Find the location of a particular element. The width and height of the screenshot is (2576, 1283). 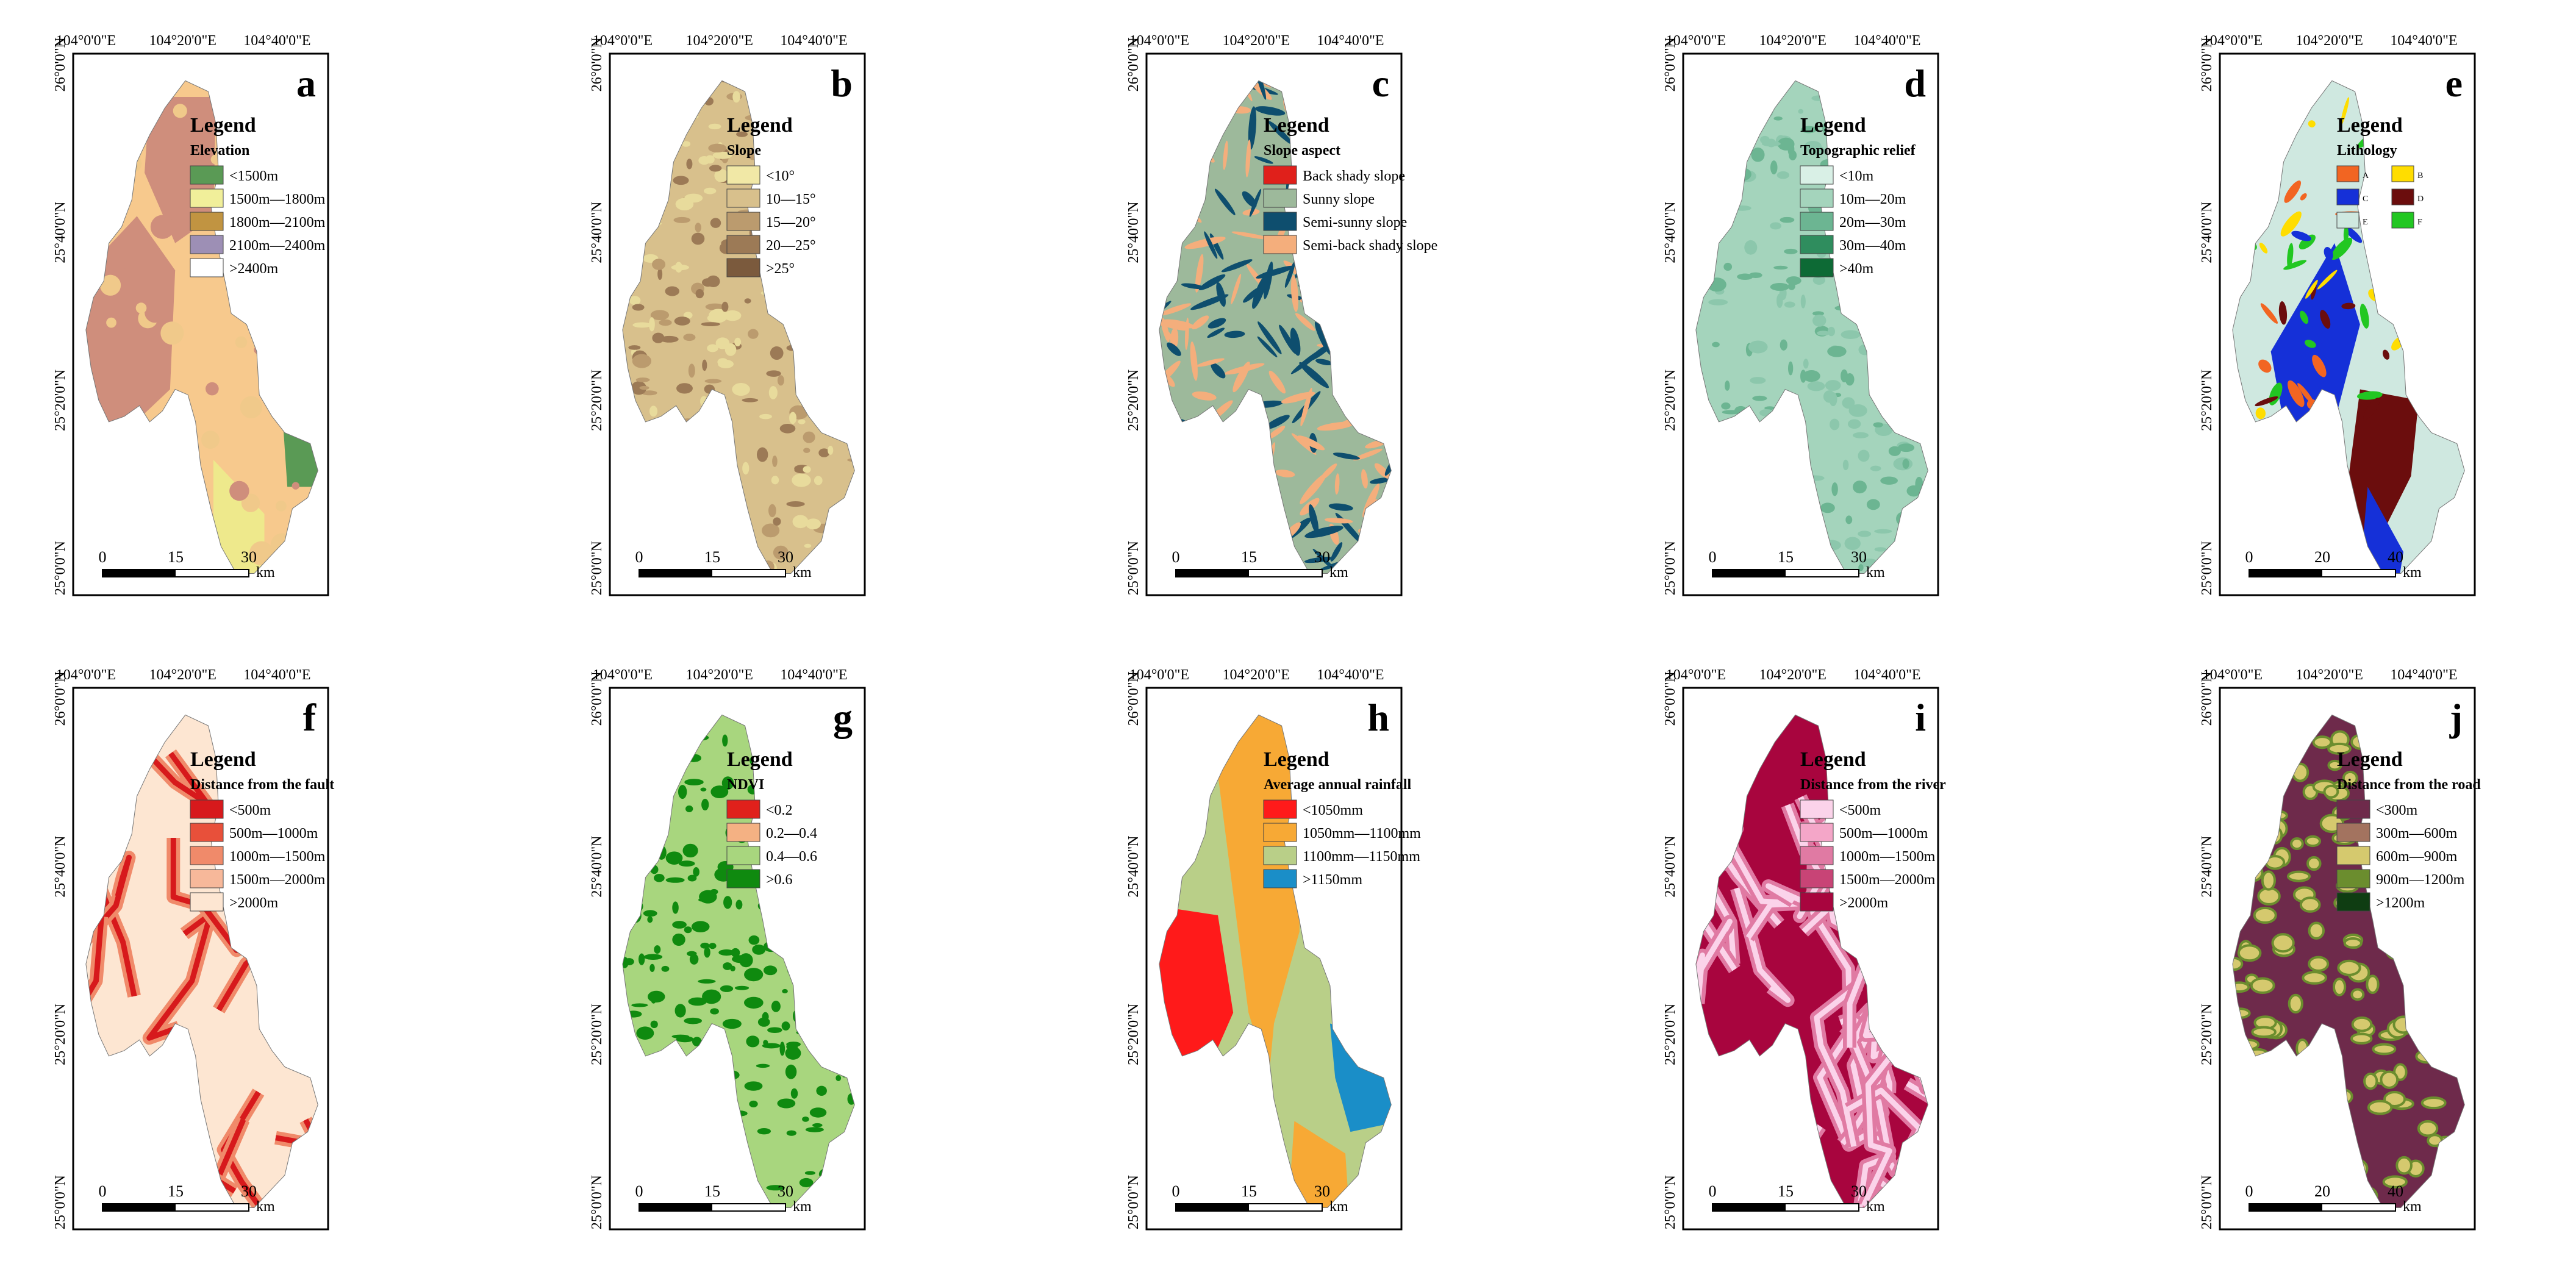

legend-title: Lithology is located at coordinates (2367, 151).